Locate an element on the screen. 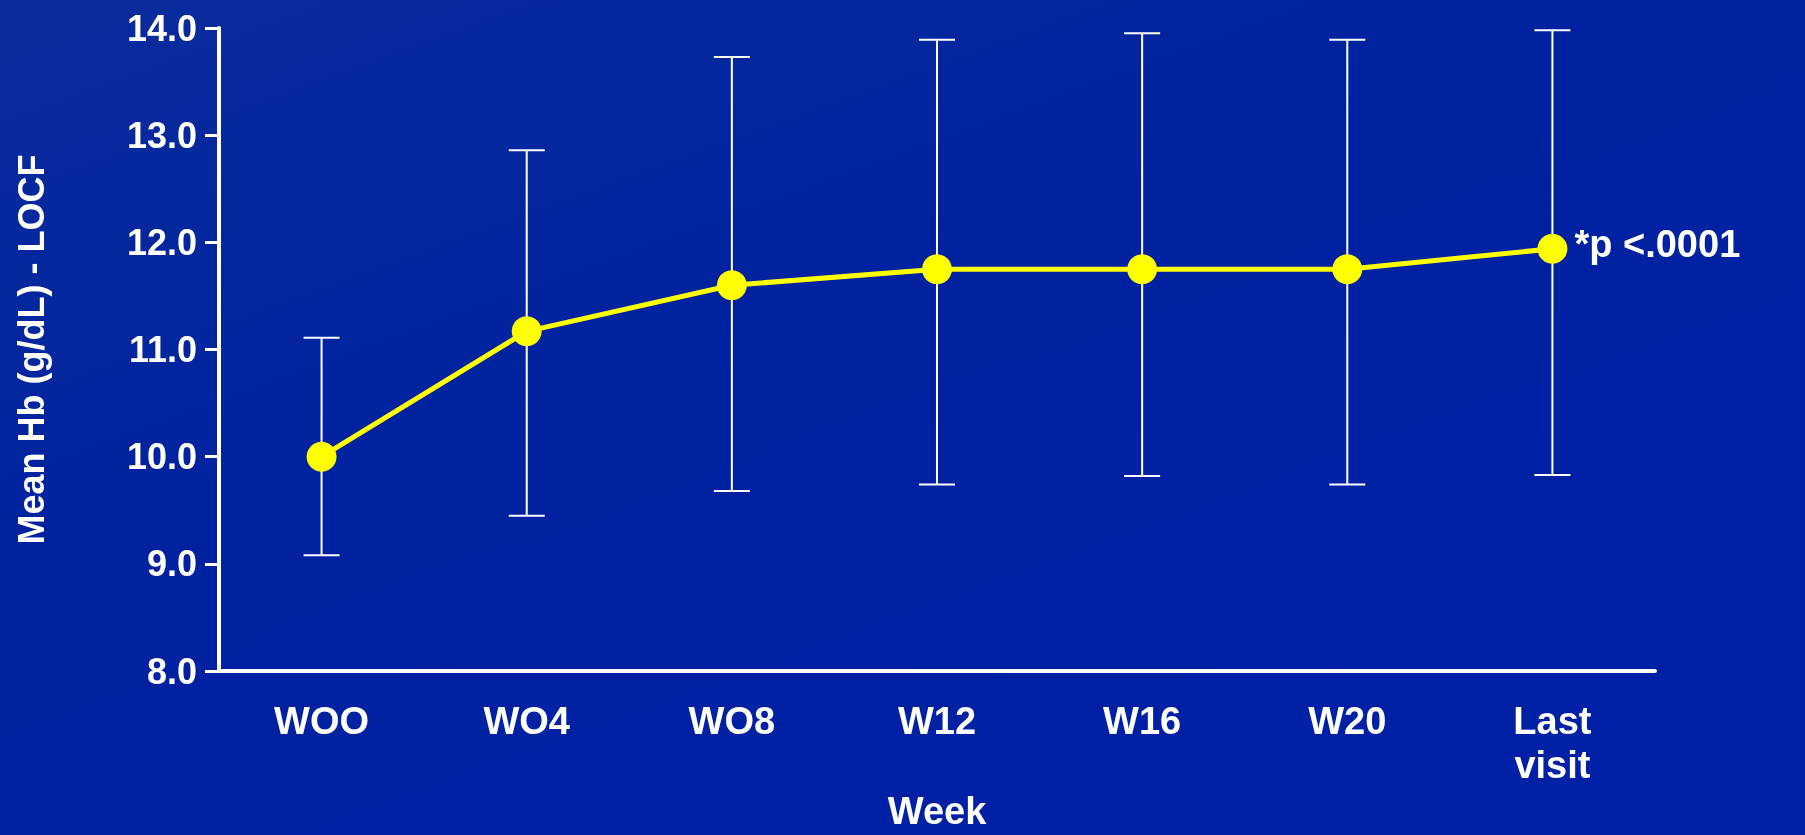 This screenshot has width=1805, height=835. y-tick-label: 8.0 is located at coordinates (171, 671).